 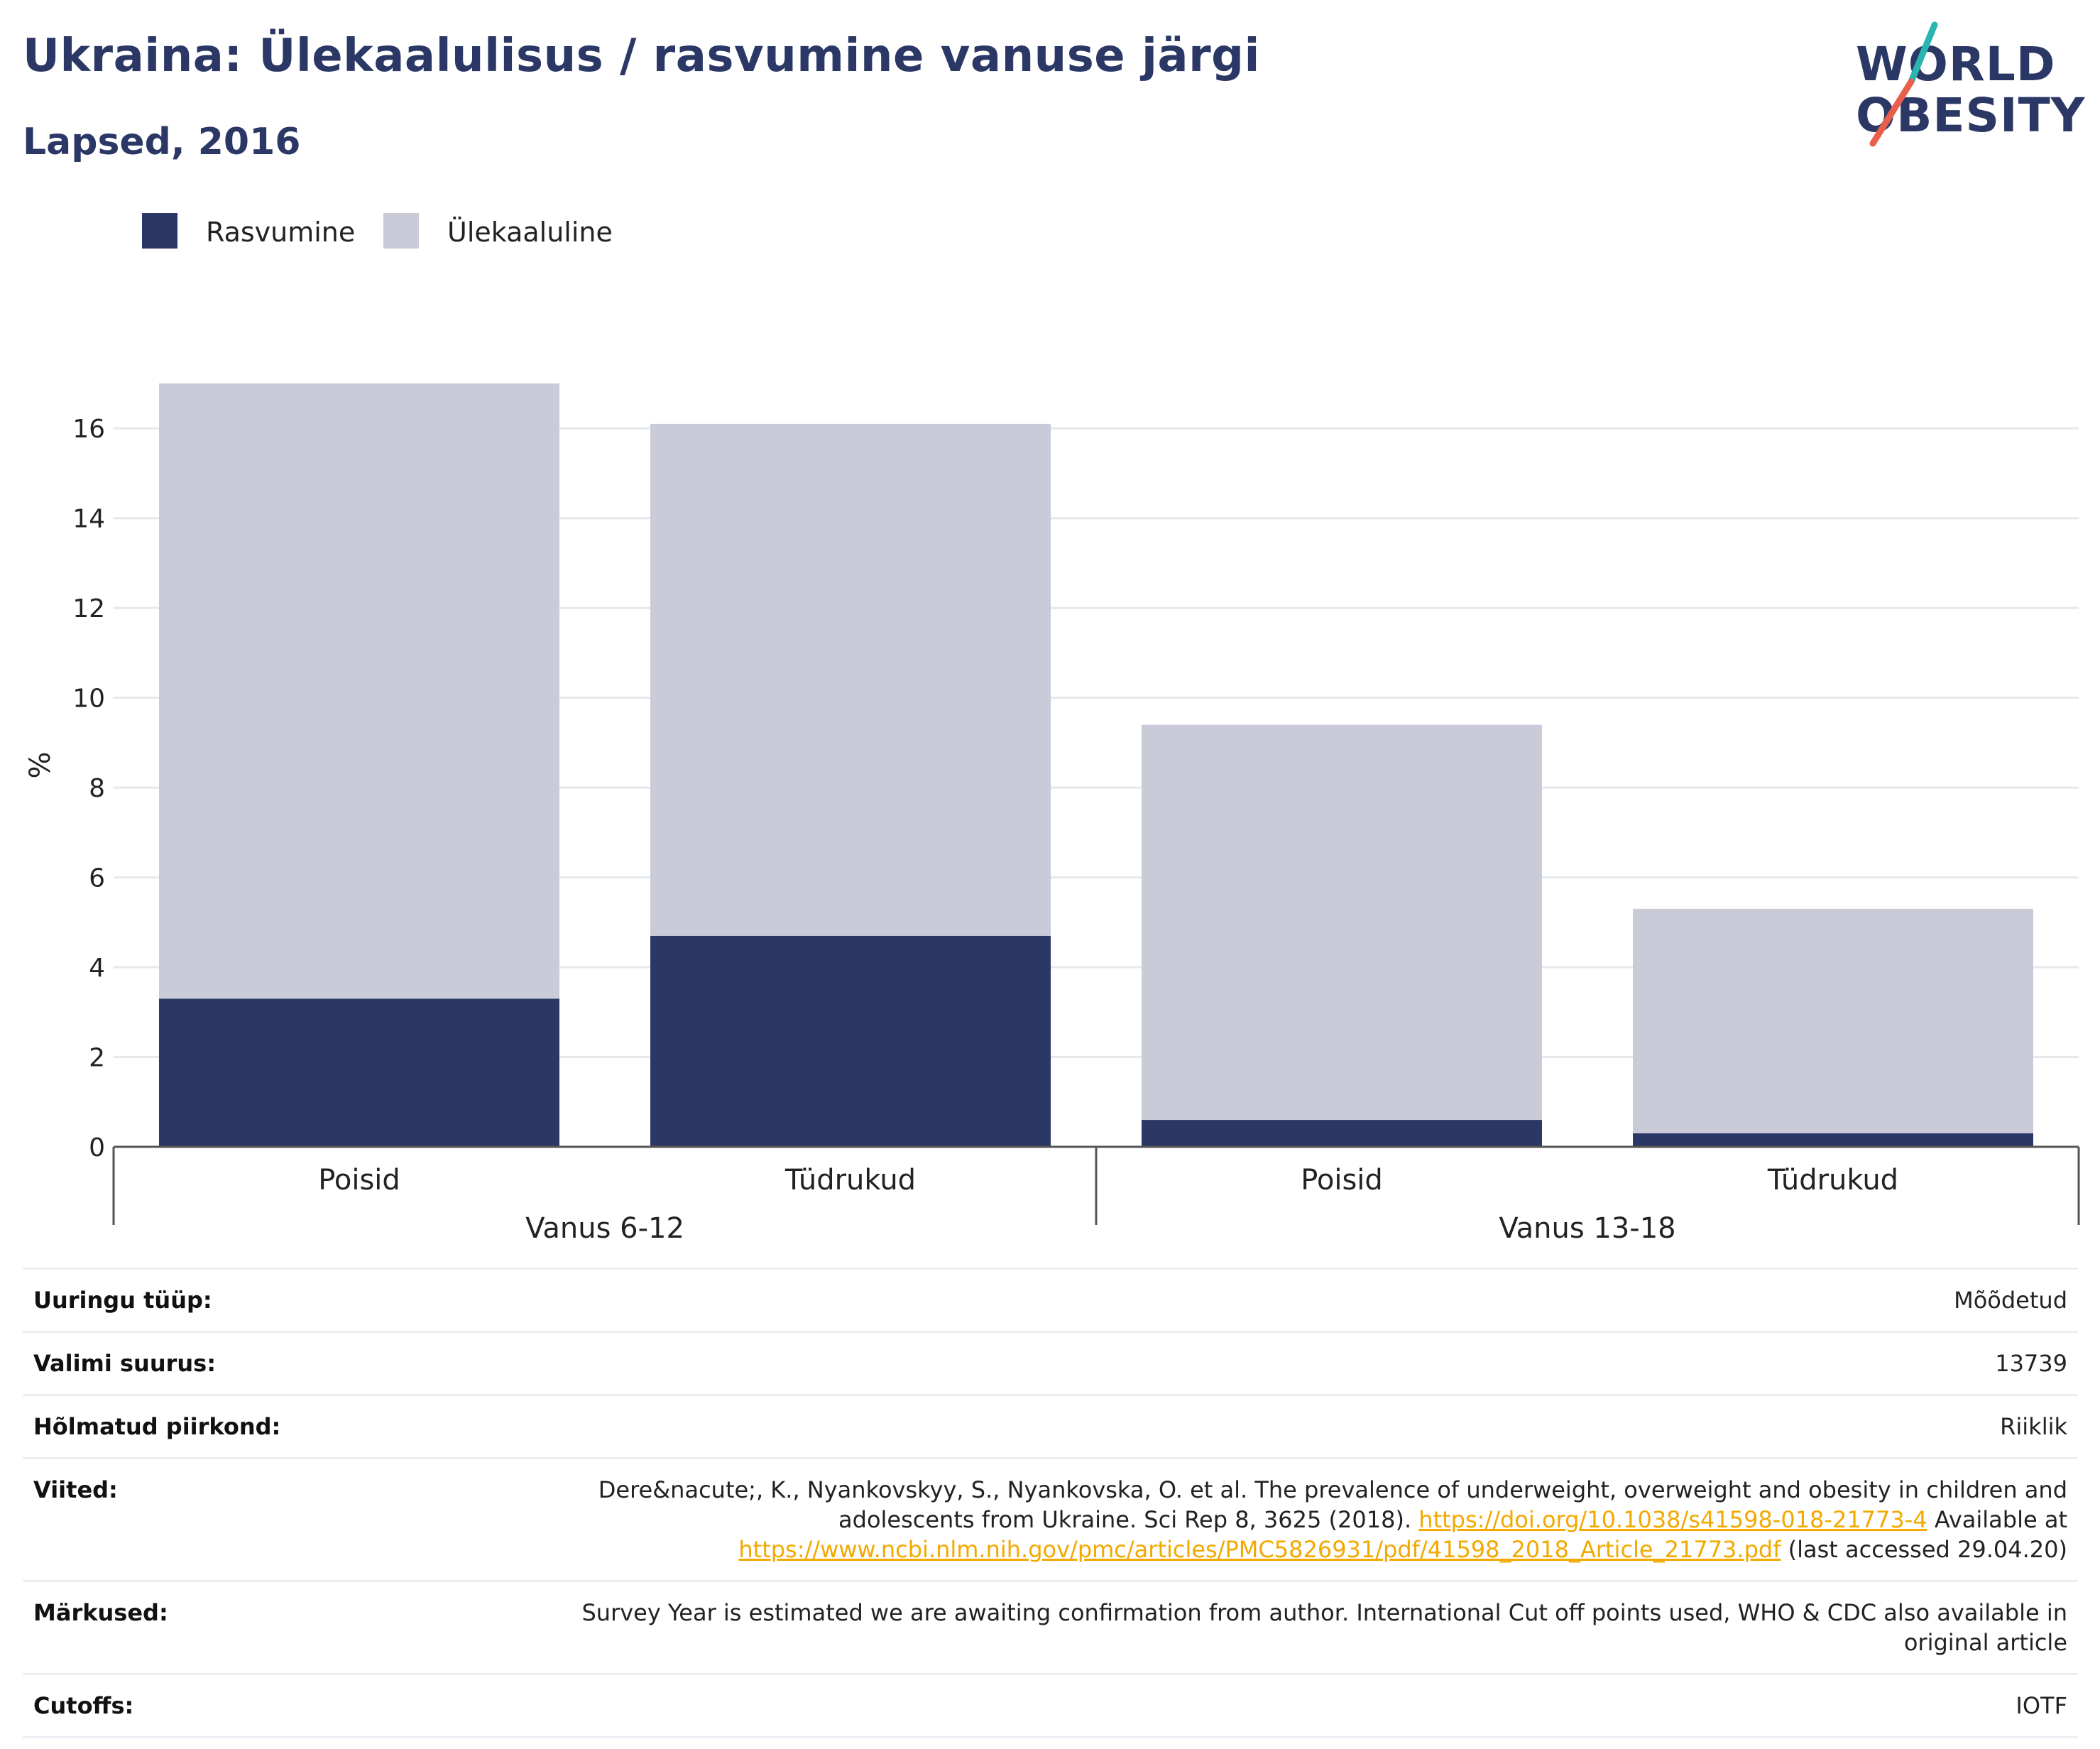 What do you see at coordinates (88, 699) in the screenshot?
I see `y-tick-label: 10` at bounding box center [88, 699].